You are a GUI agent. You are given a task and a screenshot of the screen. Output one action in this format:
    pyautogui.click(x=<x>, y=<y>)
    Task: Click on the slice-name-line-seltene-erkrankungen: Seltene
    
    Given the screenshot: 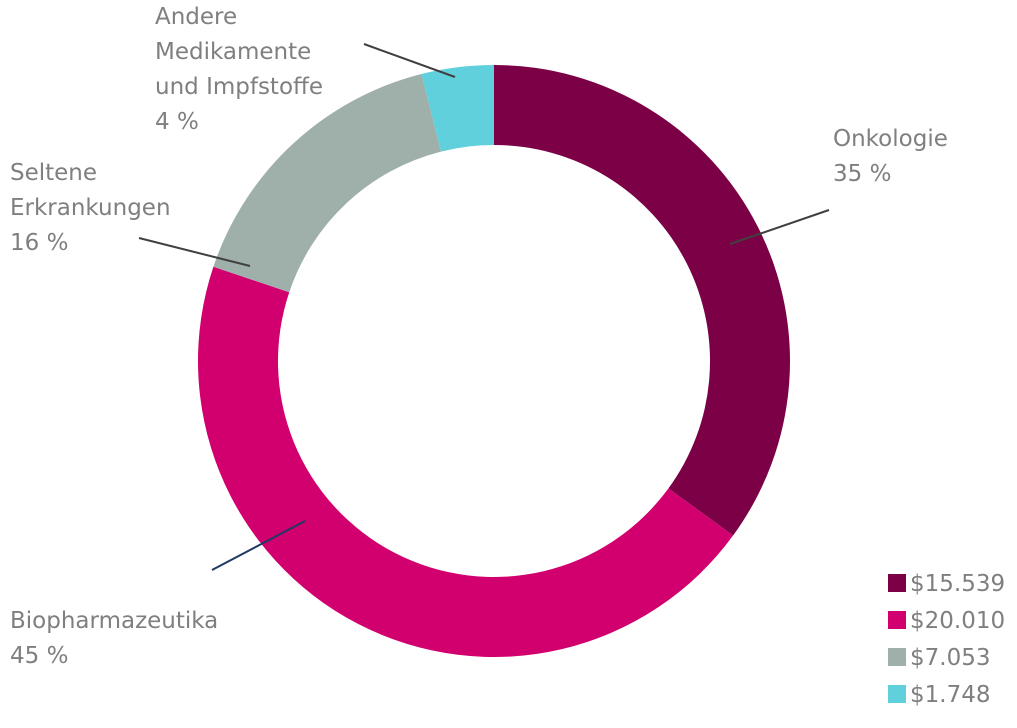 What is the action you would take?
    pyautogui.click(x=53, y=173)
    